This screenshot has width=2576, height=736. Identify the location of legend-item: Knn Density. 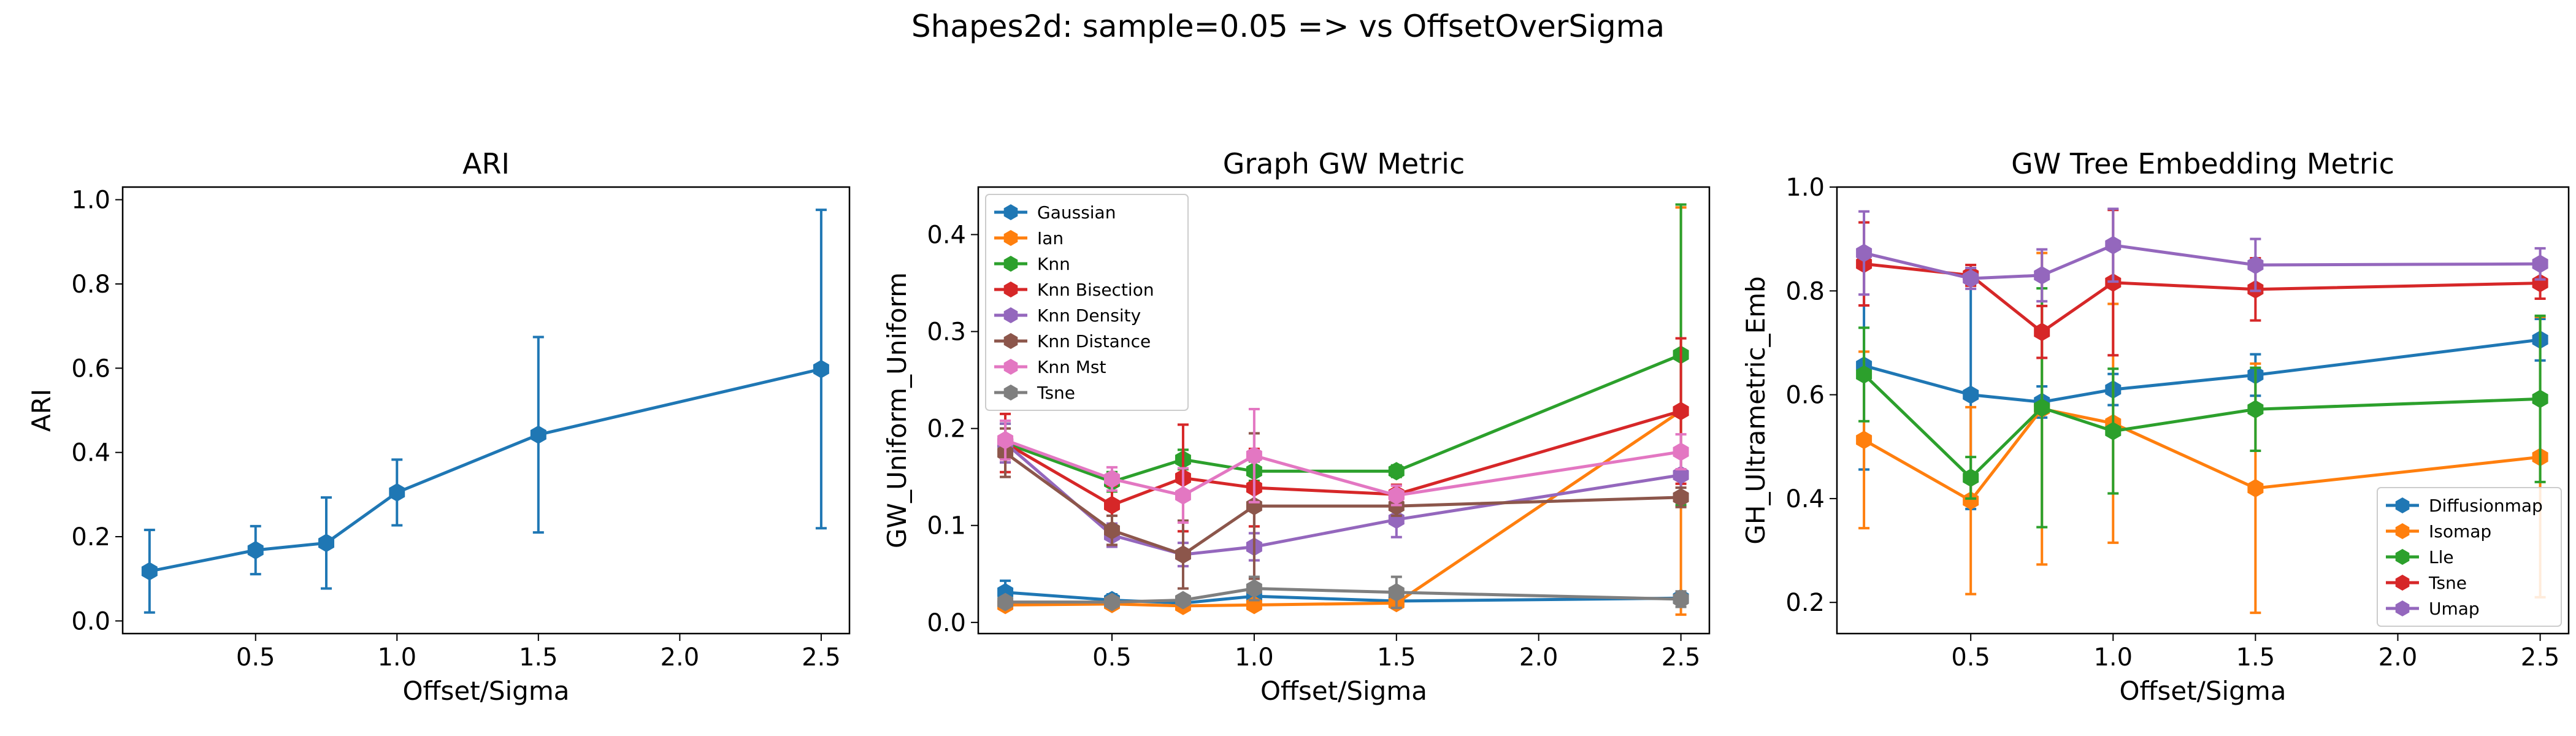
(1067, 315).